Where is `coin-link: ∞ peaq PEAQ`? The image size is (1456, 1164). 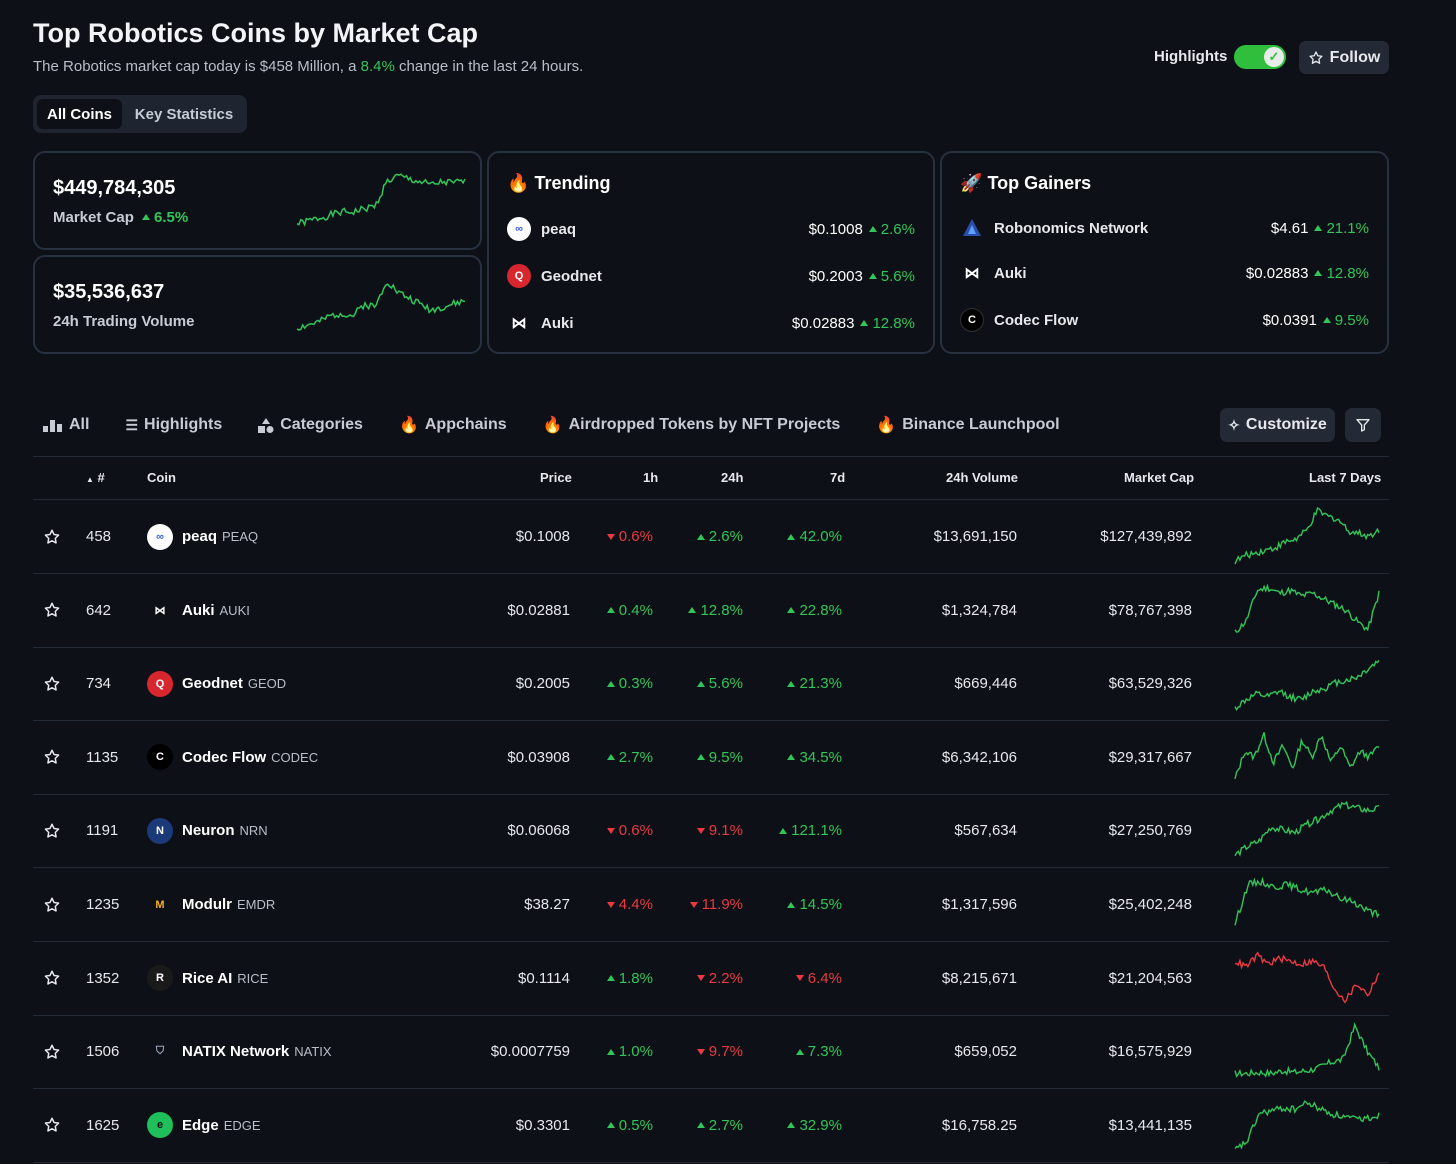 coin-link: ∞ peaq PEAQ is located at coordinates (202, 536).